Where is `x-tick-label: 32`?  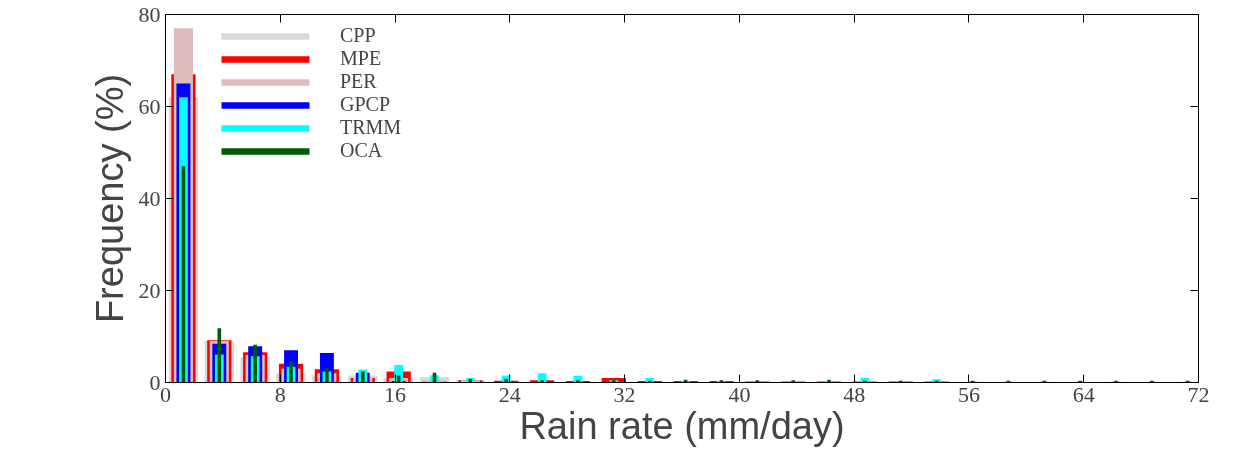 x-tick-label: 32 is located at coordinates (624, 394).